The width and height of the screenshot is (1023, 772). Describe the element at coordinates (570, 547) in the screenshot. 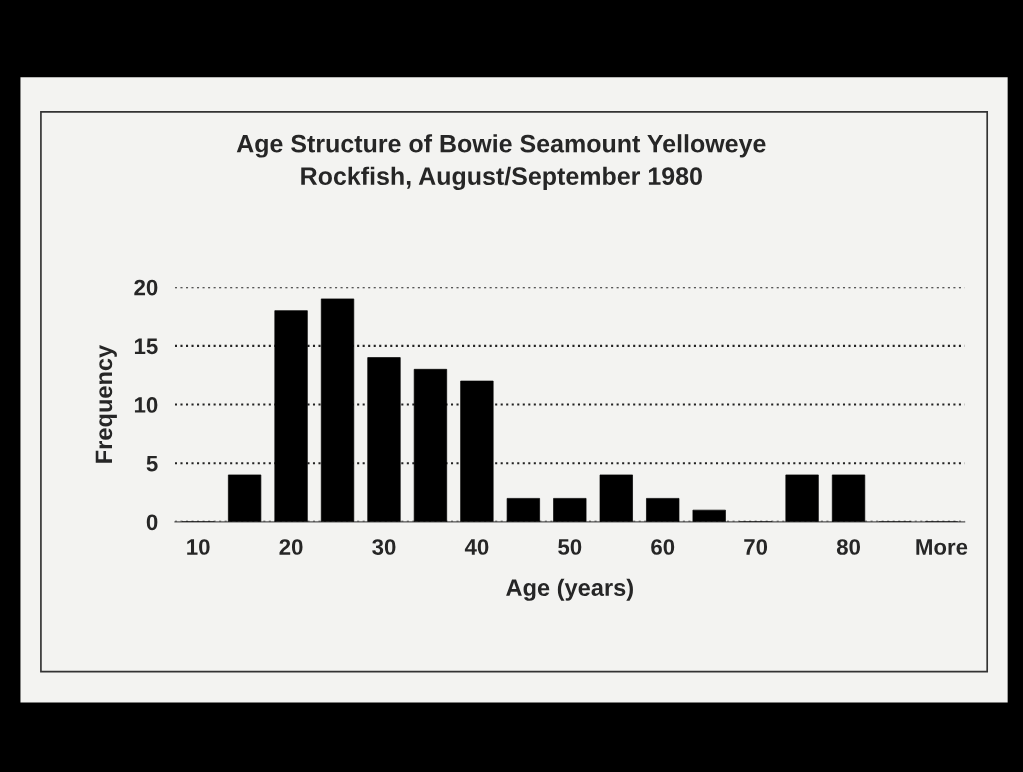

I see `x-tick-label: 50` at that location.